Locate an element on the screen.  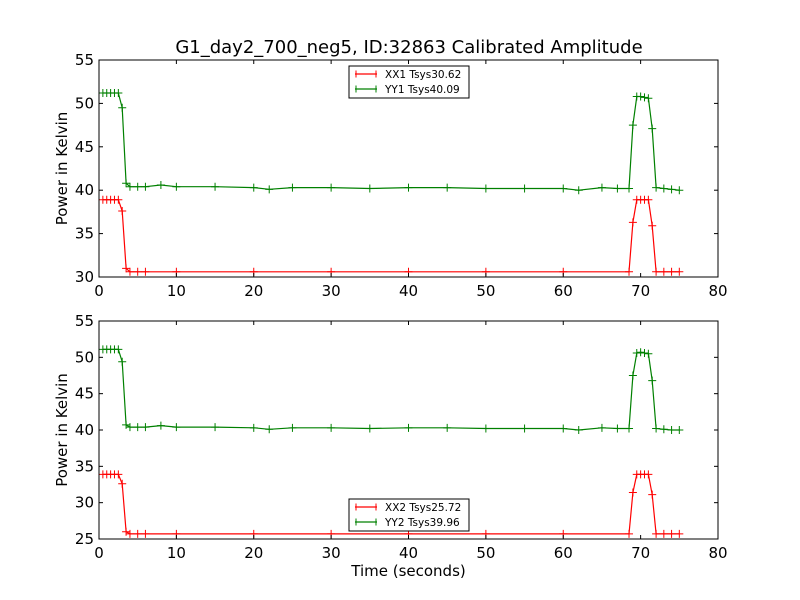
y-tick-label: 25 is located at coordinates (84, 539).